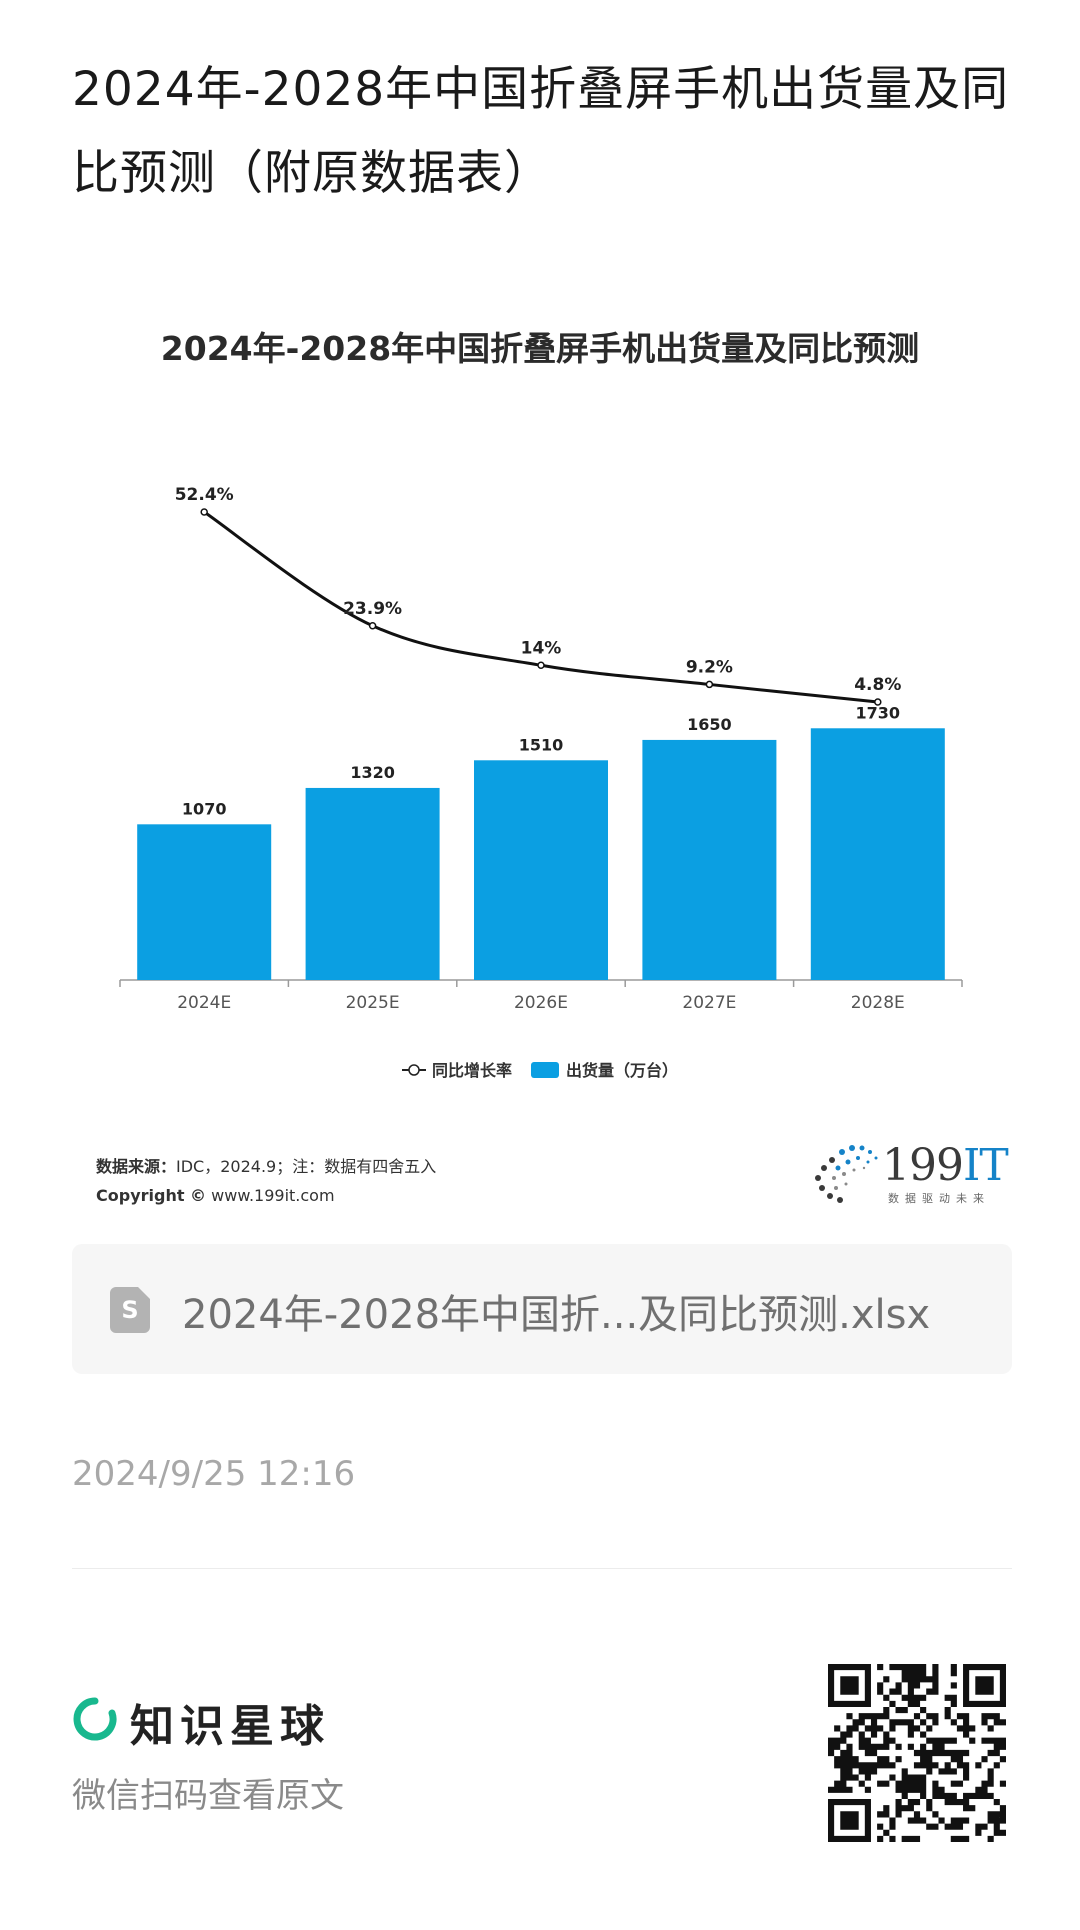  What do you see at coordinates (917, 1753) in the screenshot?
I see `qr-code-icon` at bounding box center [917, 1753].